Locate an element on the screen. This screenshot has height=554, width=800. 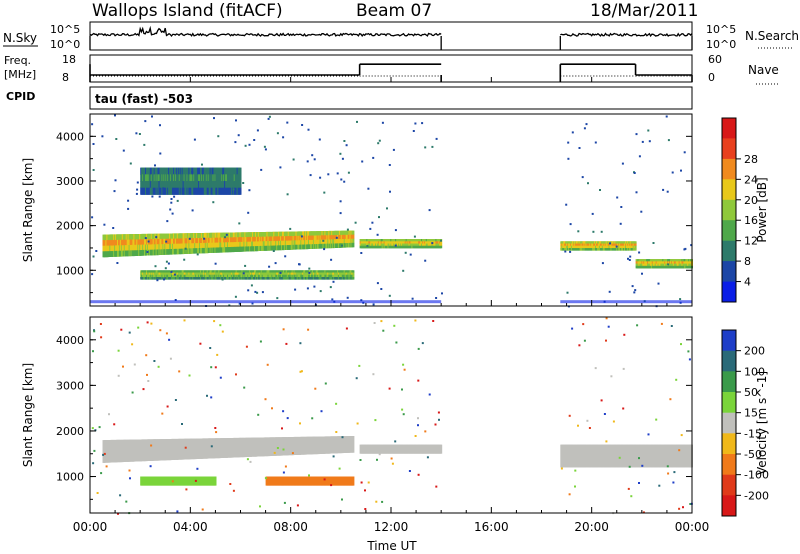
nsky-trace is located at coordinates (391, 37).